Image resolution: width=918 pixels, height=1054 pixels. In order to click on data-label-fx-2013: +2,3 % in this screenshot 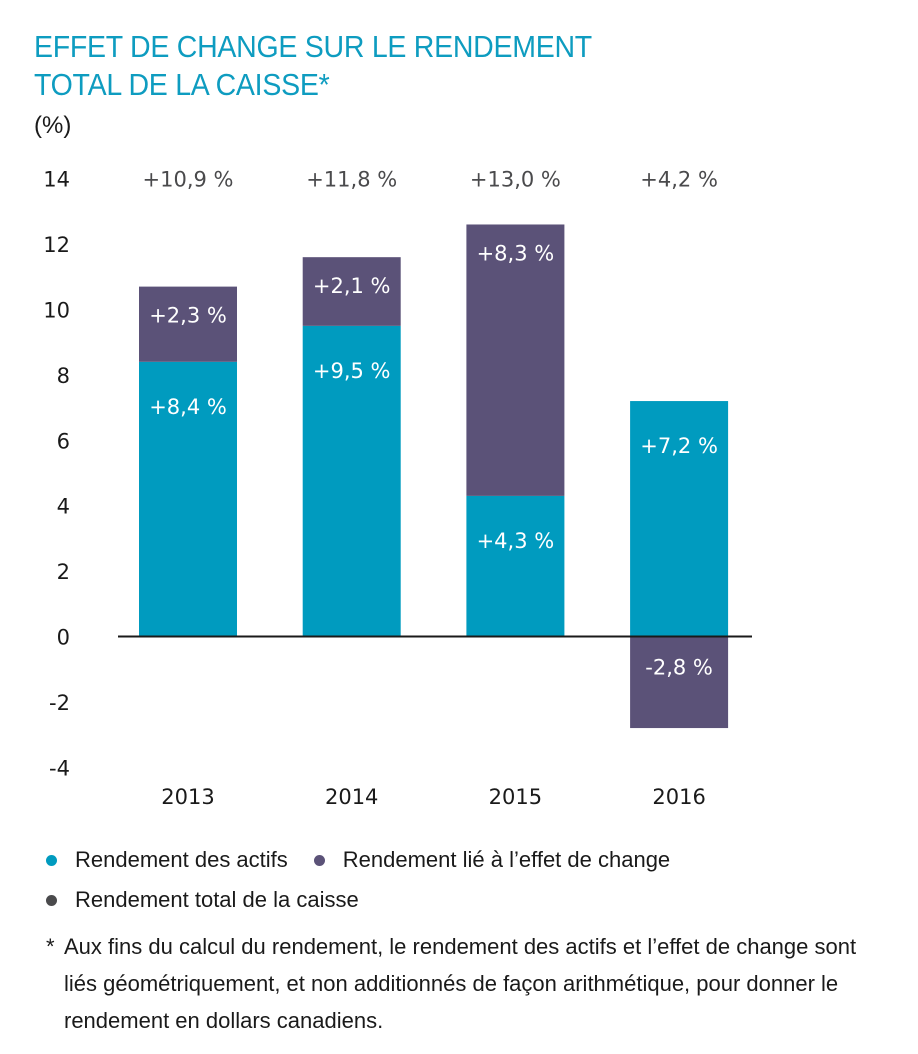, I will do `click(188, 316)`.